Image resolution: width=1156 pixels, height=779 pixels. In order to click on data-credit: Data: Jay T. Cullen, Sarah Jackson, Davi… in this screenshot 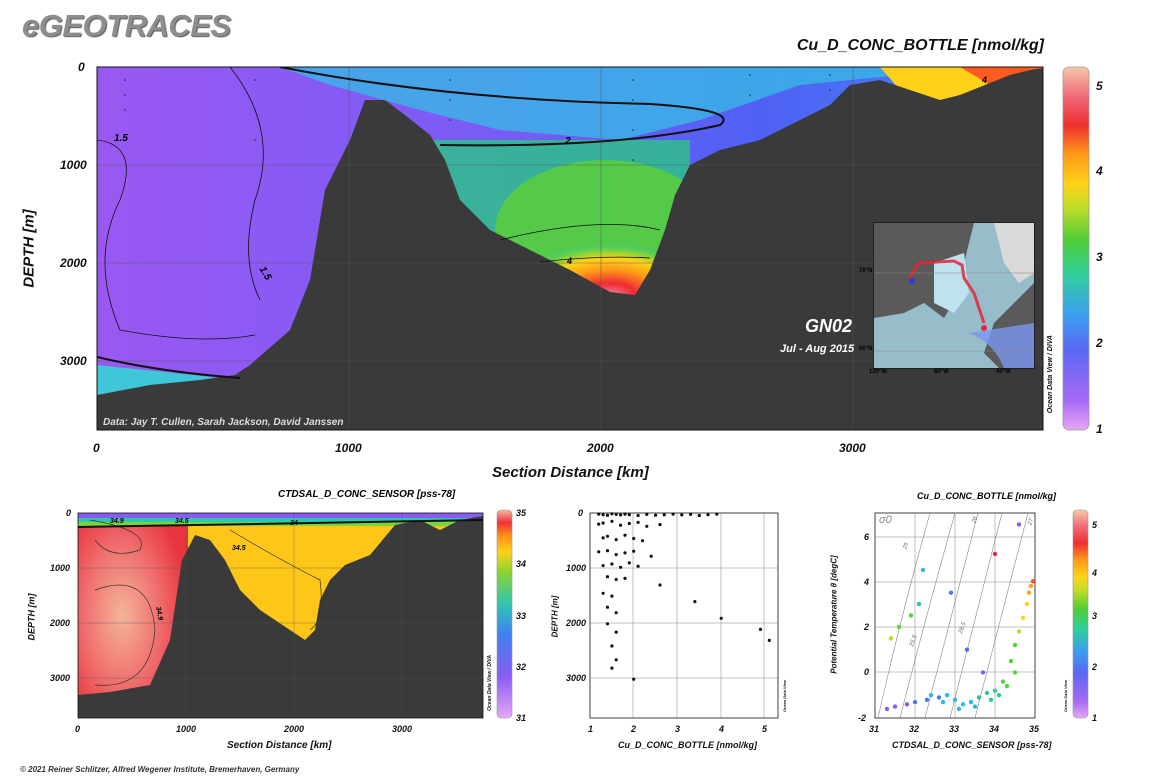, I will do `click(223, 422)`.